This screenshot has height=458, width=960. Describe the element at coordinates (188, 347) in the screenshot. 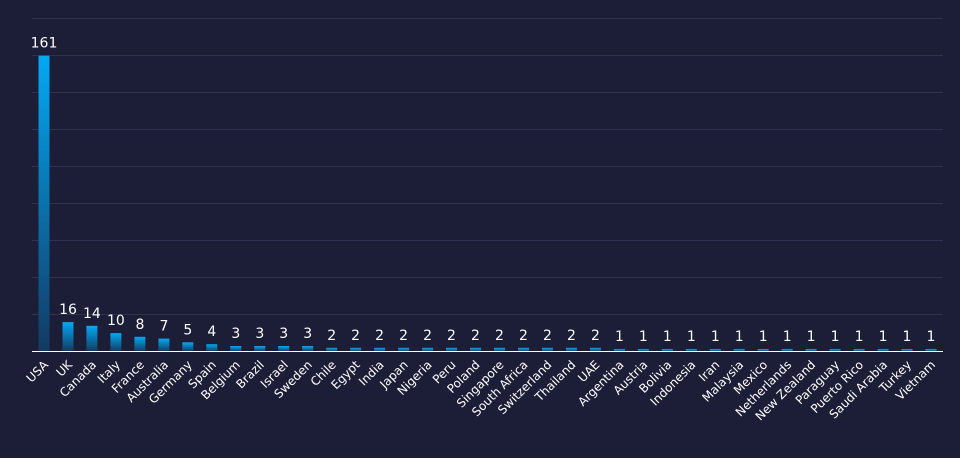

I see `bar-germany` at that location.